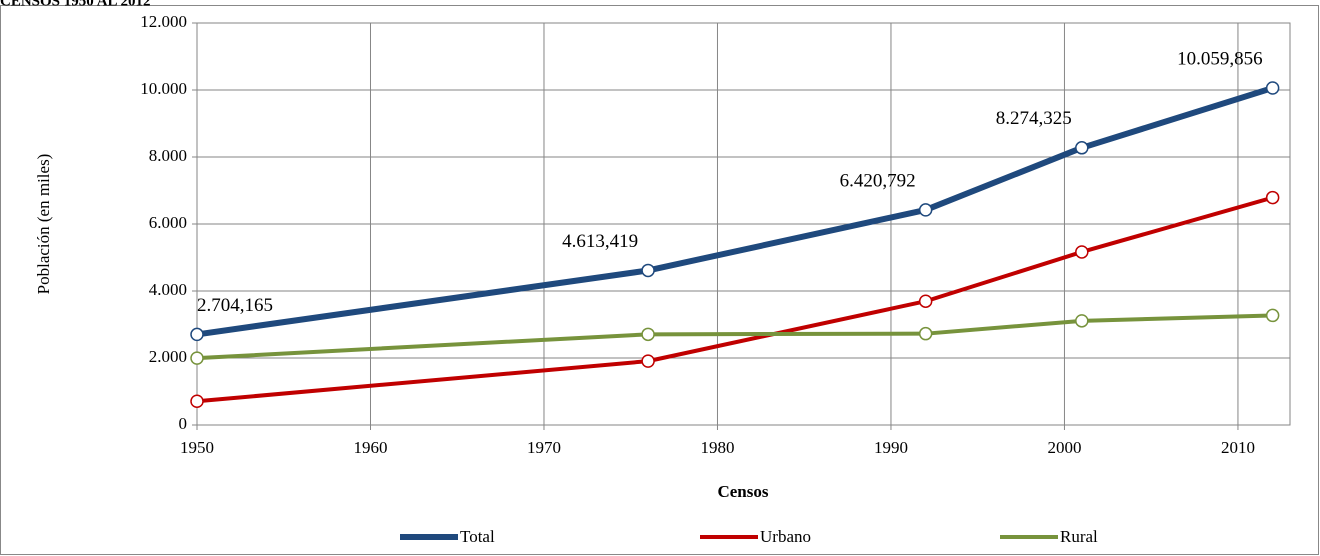 The height and width of the screenshot is (556, 1320). What do you see at coordinates (235, 305) in the screenshot?
I see `data-label: 2.704,165` at bounding box center [235, 305].